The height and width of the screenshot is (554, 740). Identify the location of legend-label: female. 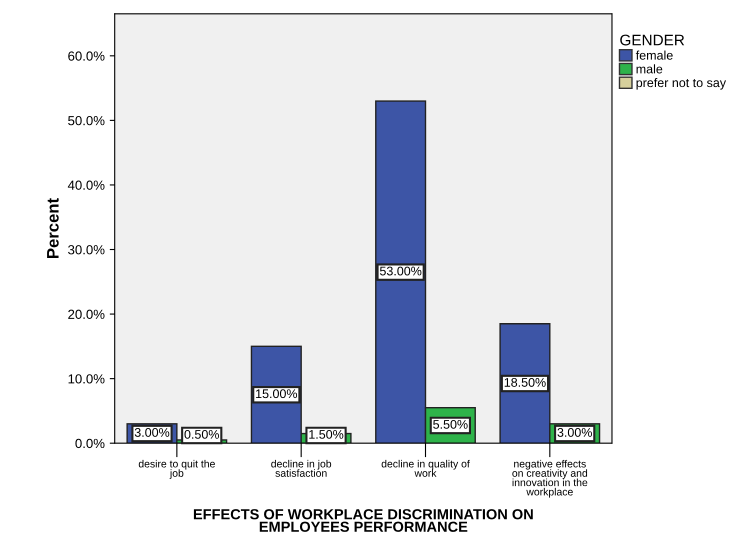
(654, 55).